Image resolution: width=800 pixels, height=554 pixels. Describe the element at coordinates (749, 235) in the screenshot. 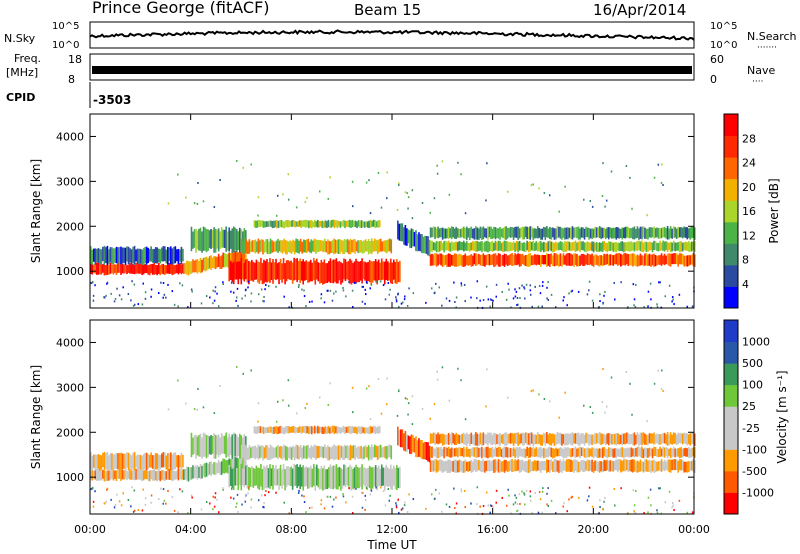

I see `colorbar-tick: 12` at that location.